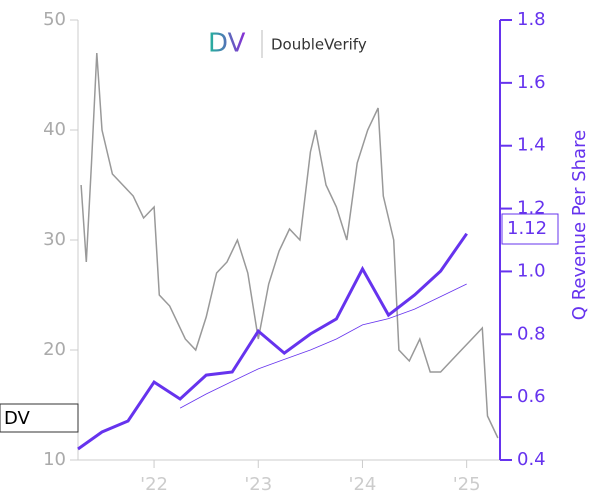  What do you see at coordinates (54, 129) in the screenshot?
I see `y-tick-label: 40` at bounding box center [54, 129].